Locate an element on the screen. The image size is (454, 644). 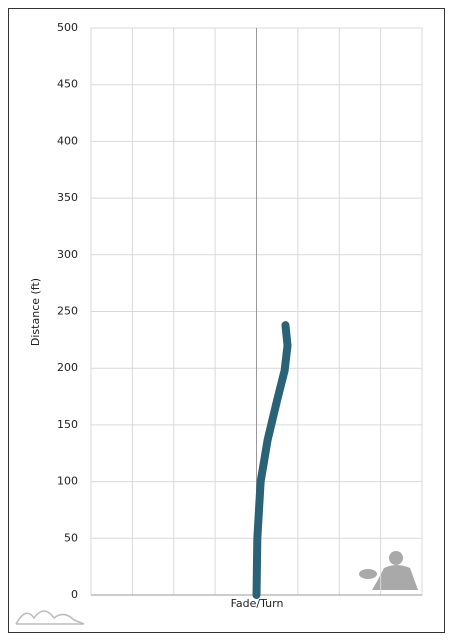
y-tick-label: 50 is located at coordinates (71, 537).